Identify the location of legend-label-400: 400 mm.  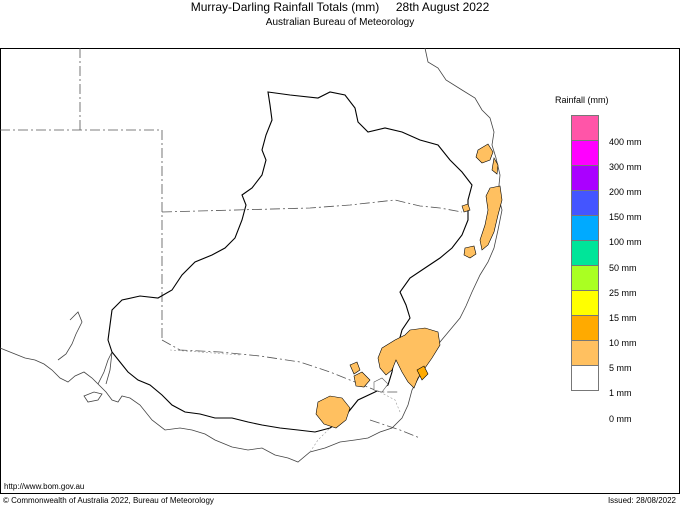
(625, 142).